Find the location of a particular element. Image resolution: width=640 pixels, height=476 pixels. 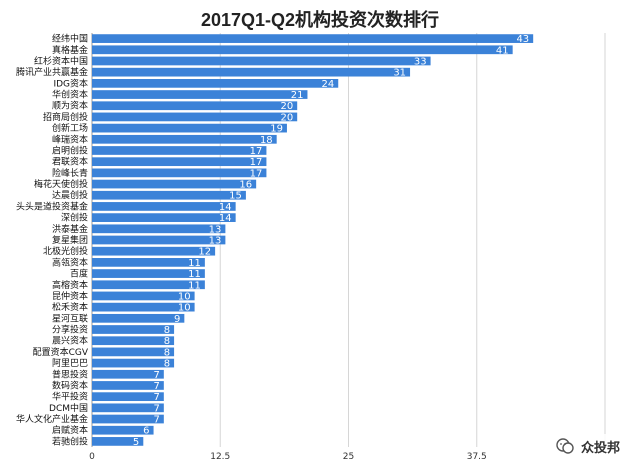

category-label: 数码资本 is located at coordinates (70, 385).